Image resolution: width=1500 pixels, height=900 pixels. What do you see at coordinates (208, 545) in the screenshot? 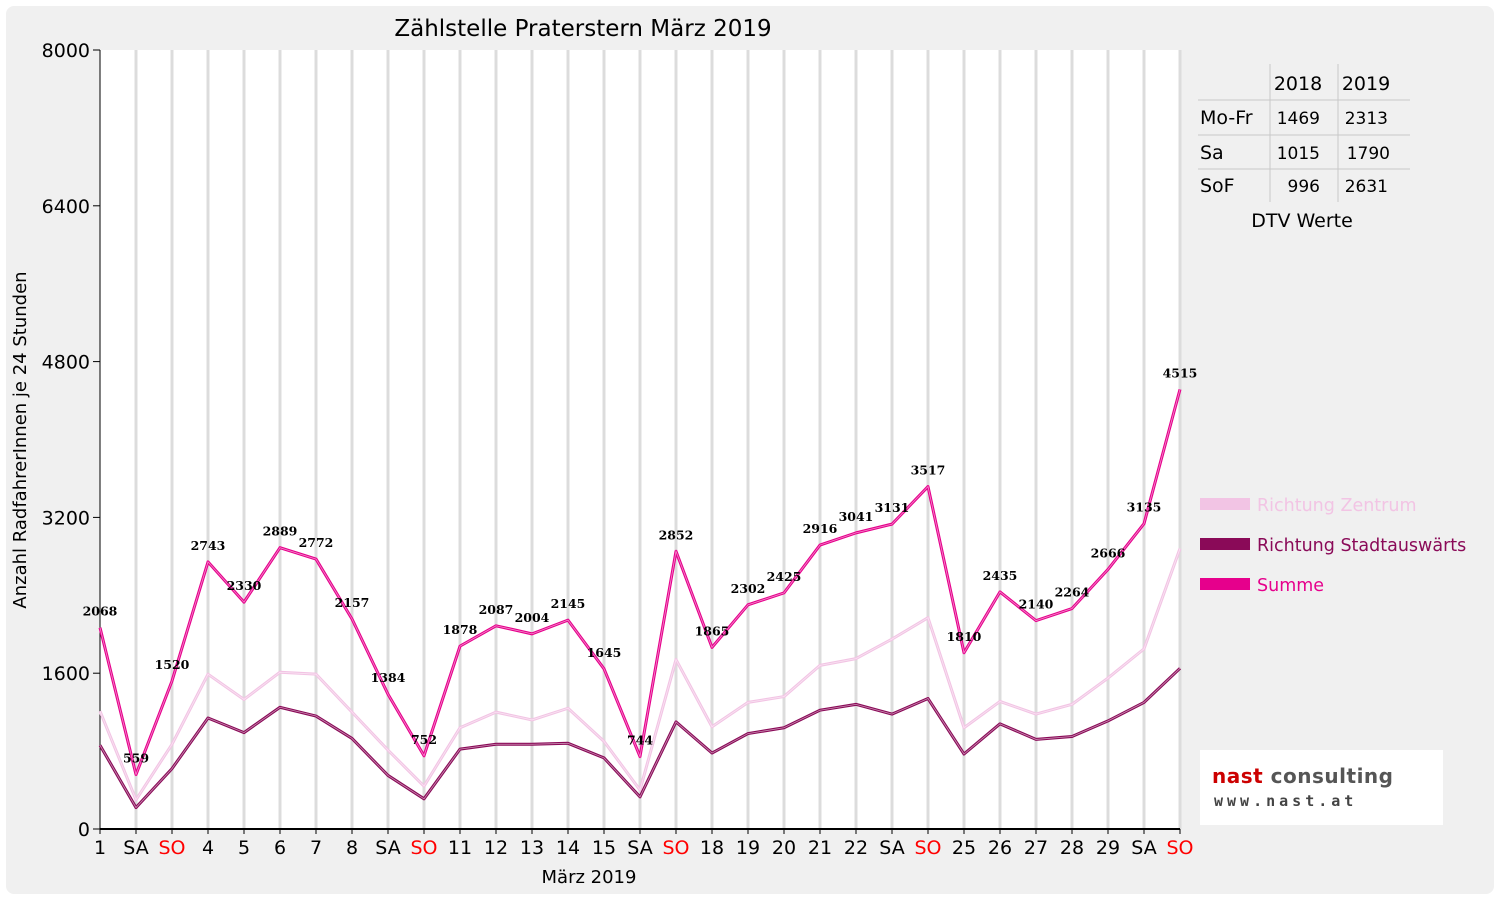
I see `data-label: 2743` at bounding box center [208, 545].